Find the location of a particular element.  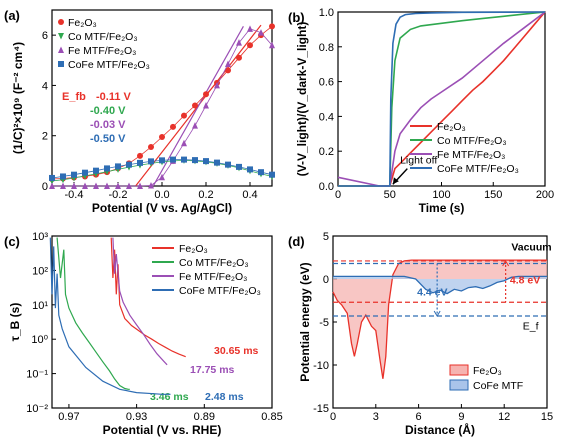

x-tick-label: 50 is located at coordinates (390, 195).